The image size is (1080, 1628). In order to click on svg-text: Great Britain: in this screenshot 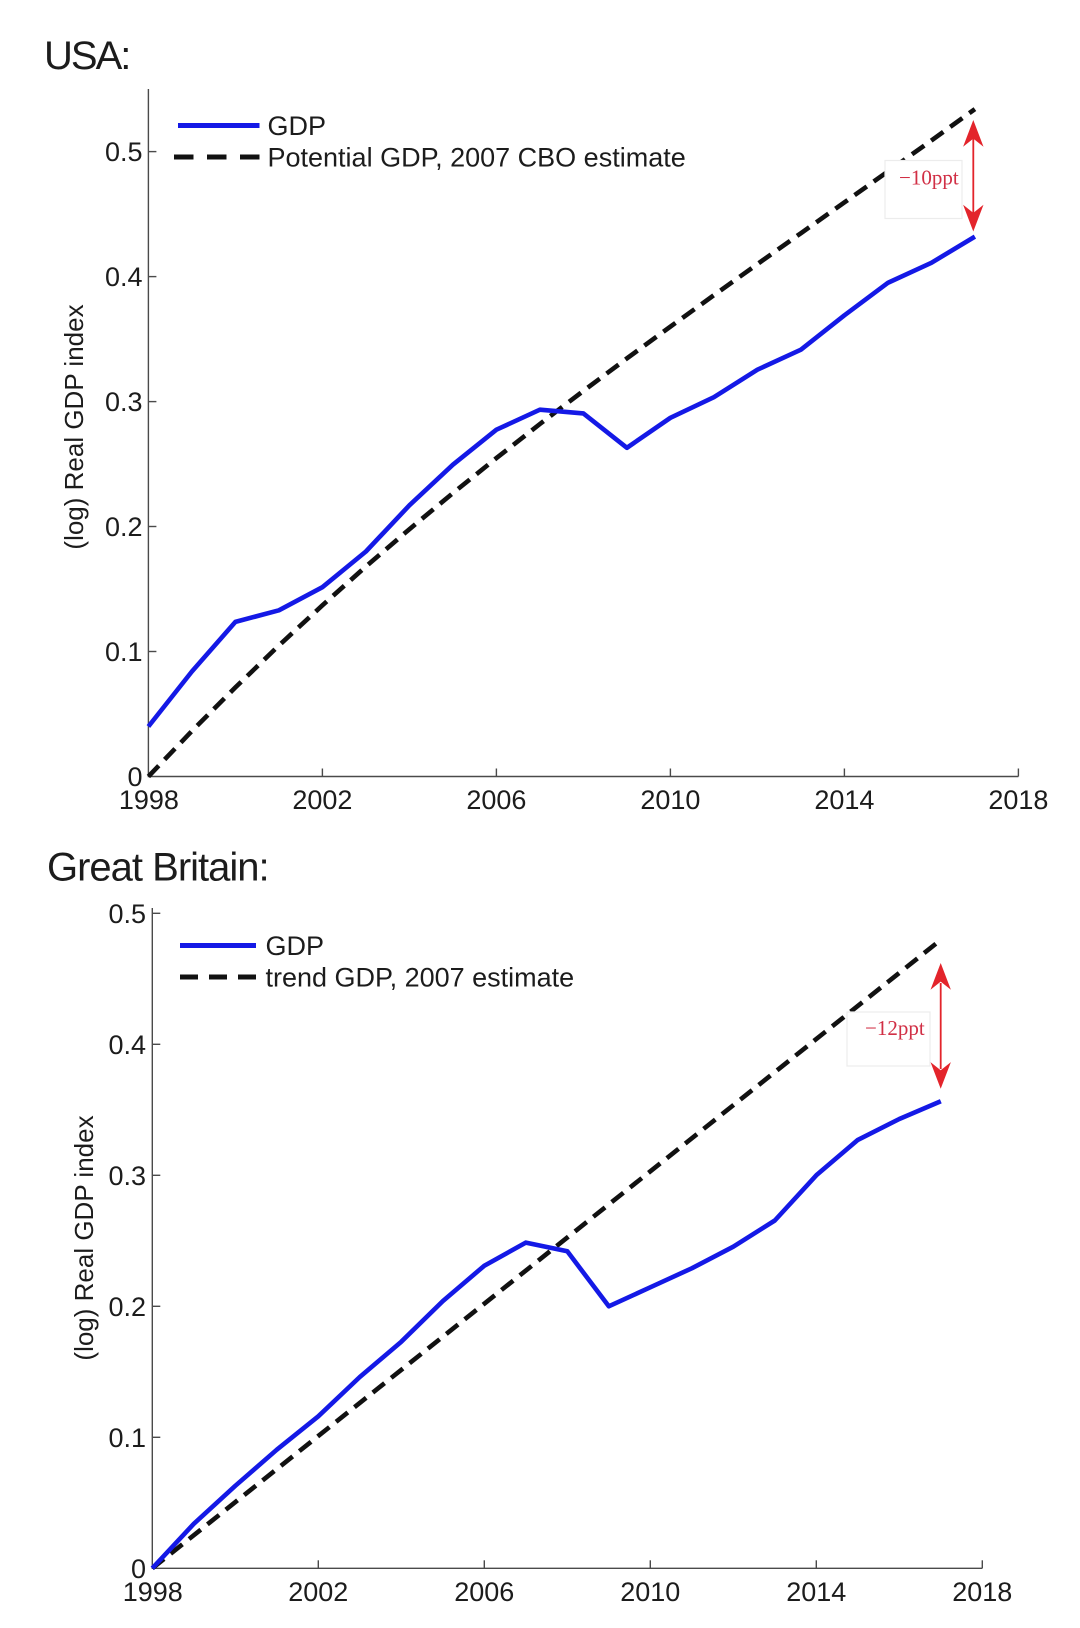, I will do `click(158, 868)`.